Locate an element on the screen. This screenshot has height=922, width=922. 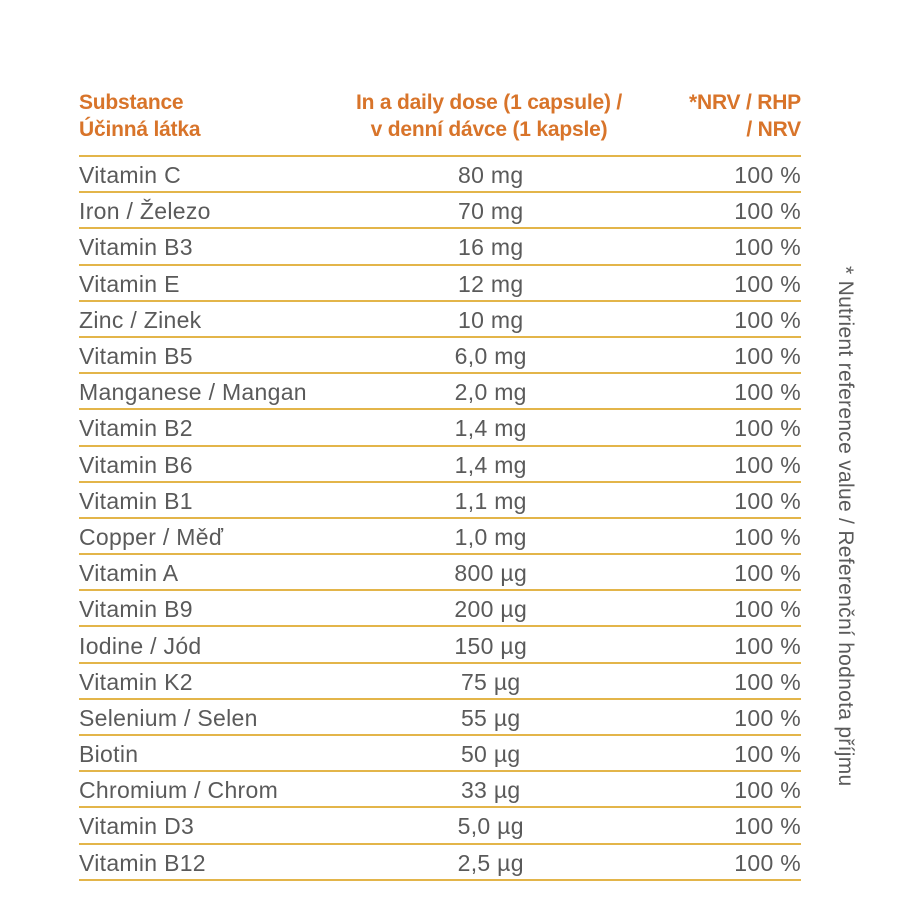
dose-cell: 1,0 mg is located at coordinates (490, 536).